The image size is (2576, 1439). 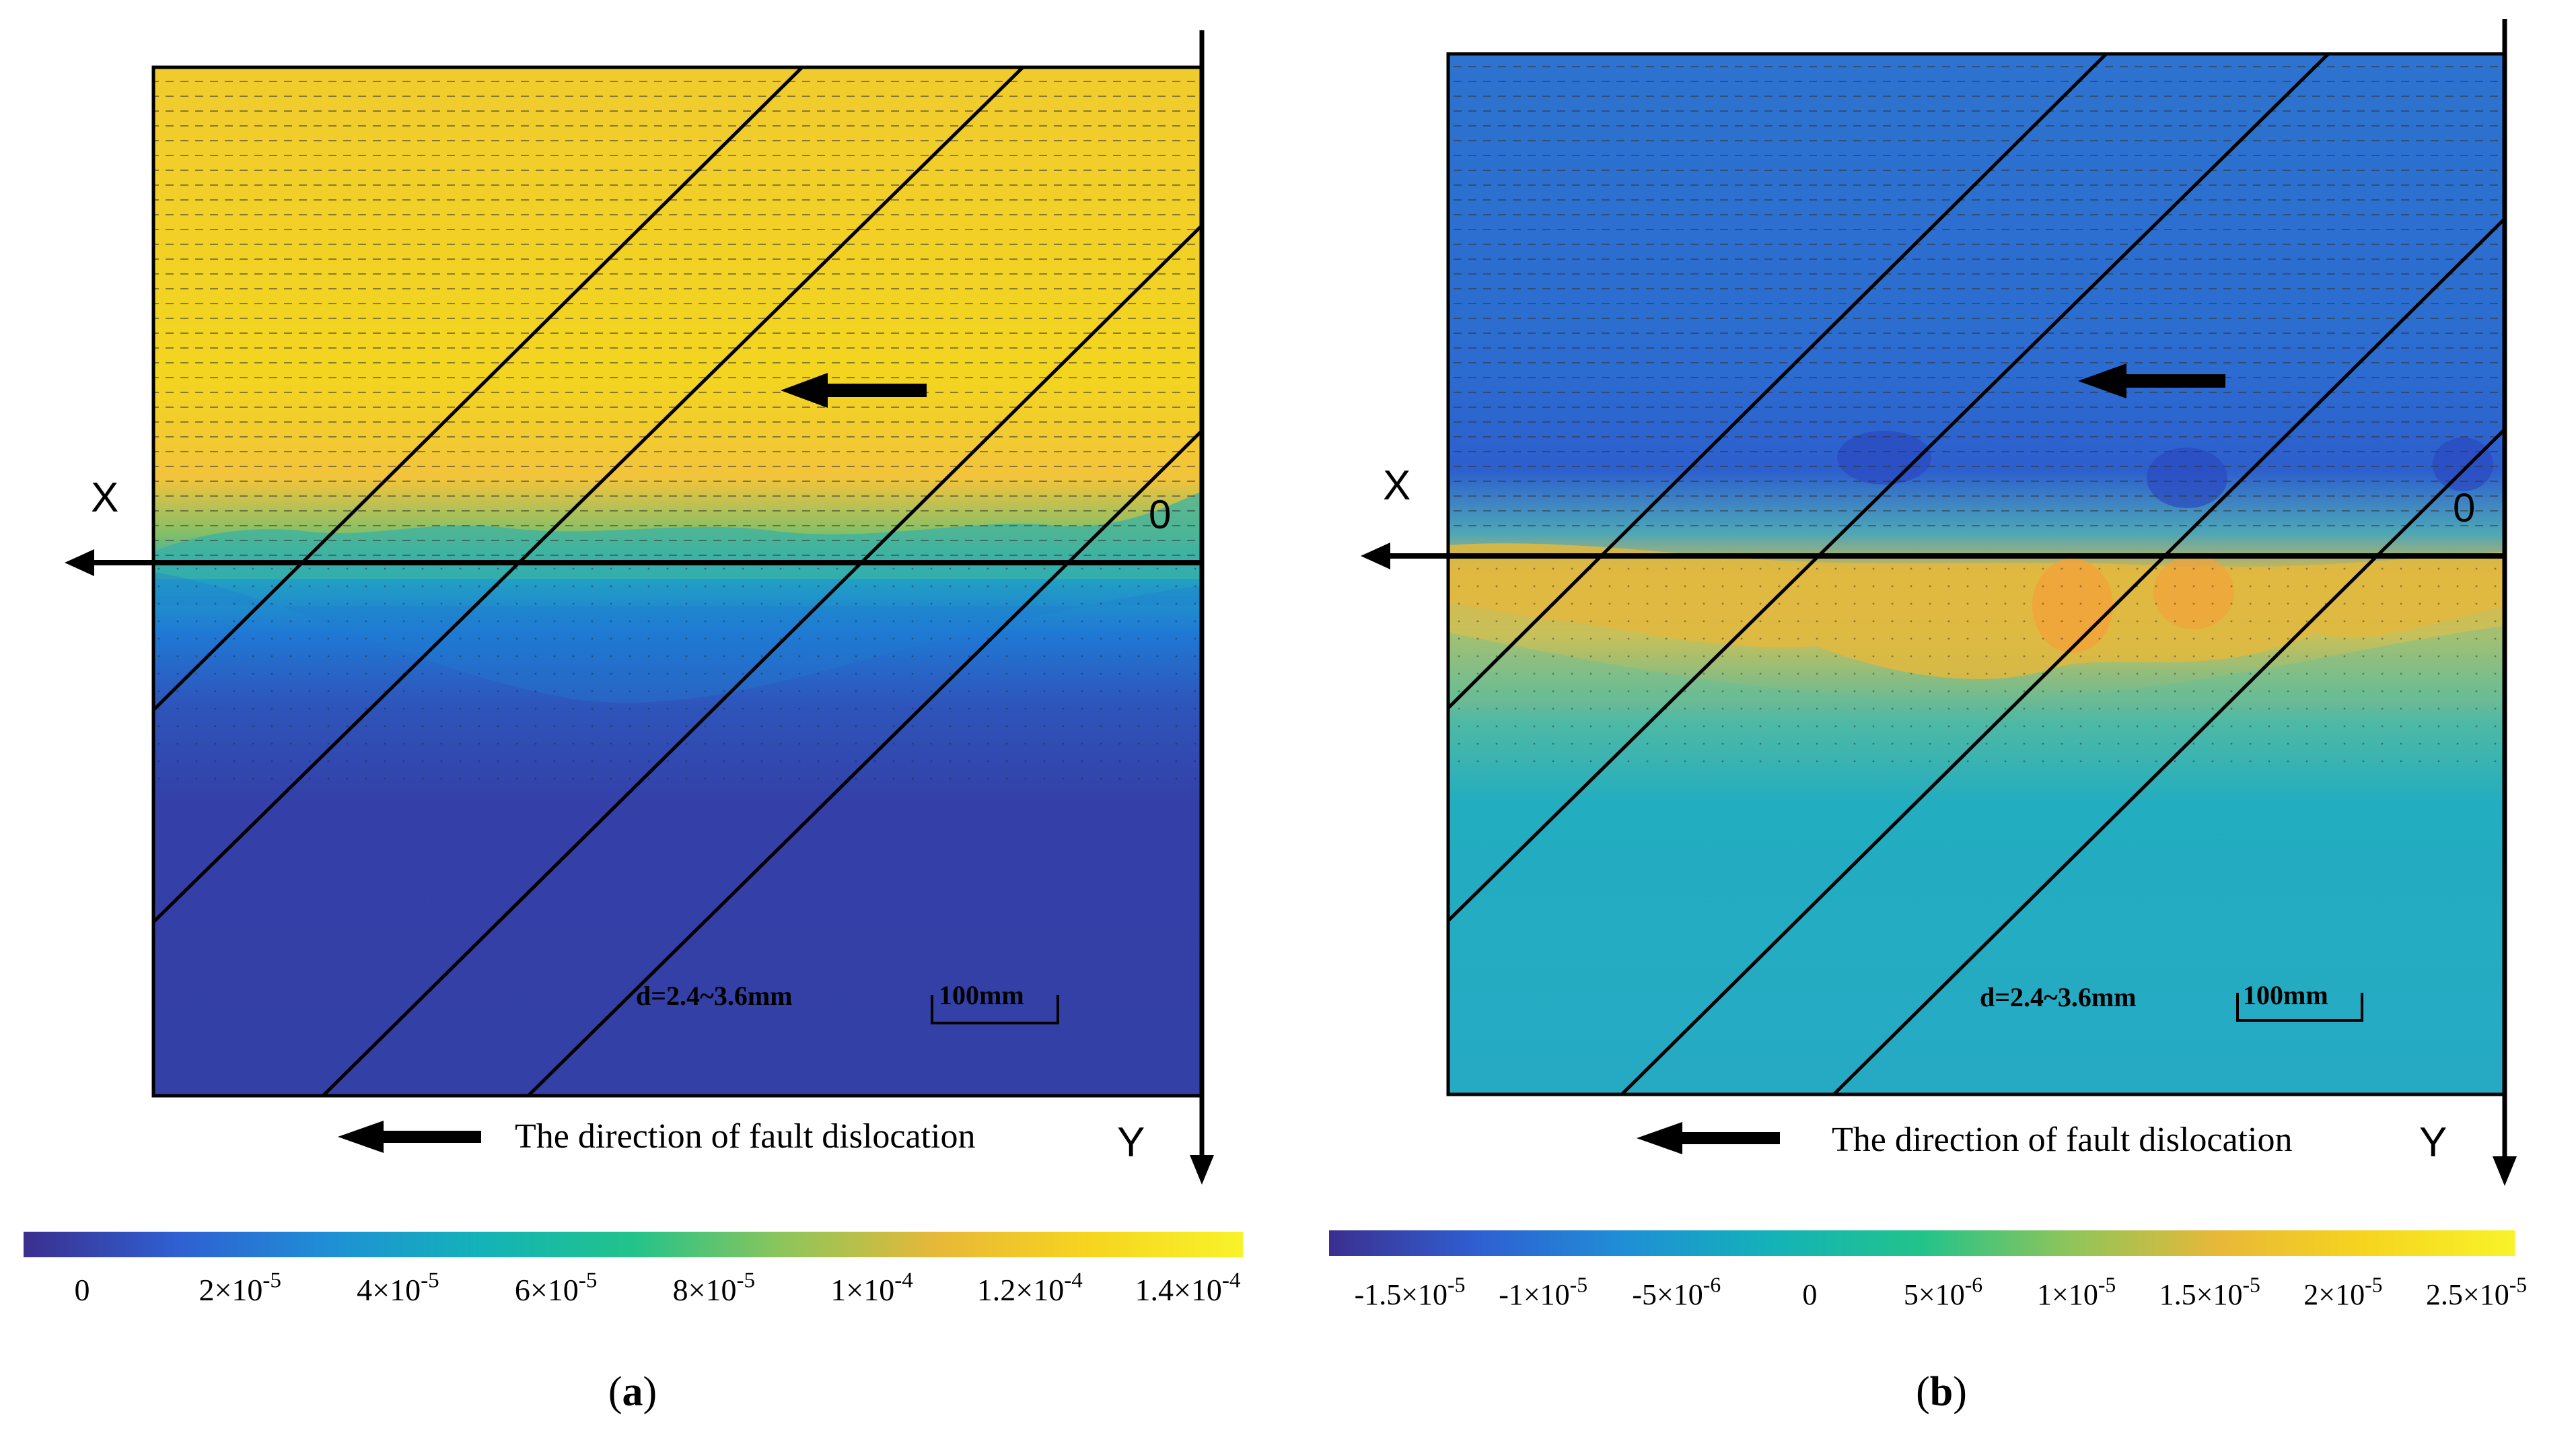 I want to click on panel-a-colorbar, so click(x=633, y=1244).